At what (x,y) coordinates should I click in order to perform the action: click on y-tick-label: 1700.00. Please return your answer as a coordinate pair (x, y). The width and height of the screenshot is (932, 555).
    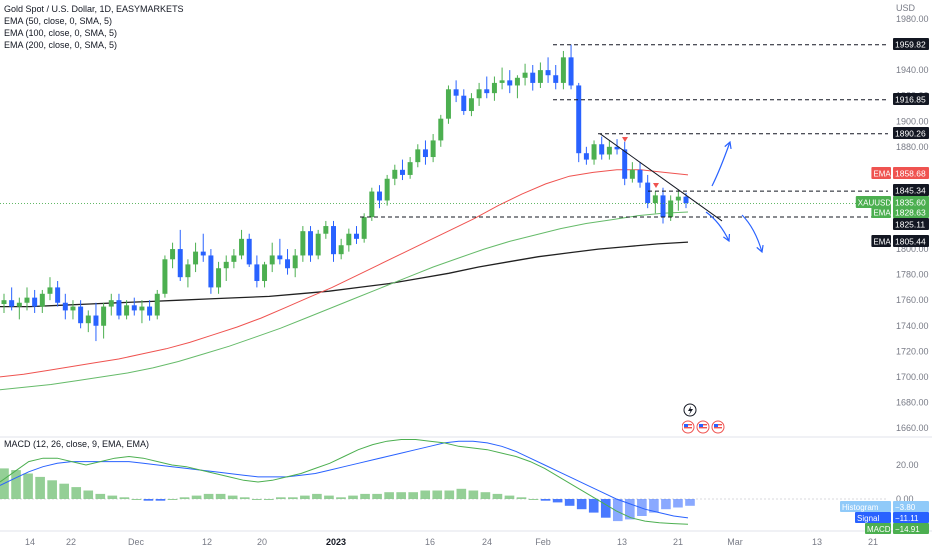
    Looking at the image, I should click on (912, 377).